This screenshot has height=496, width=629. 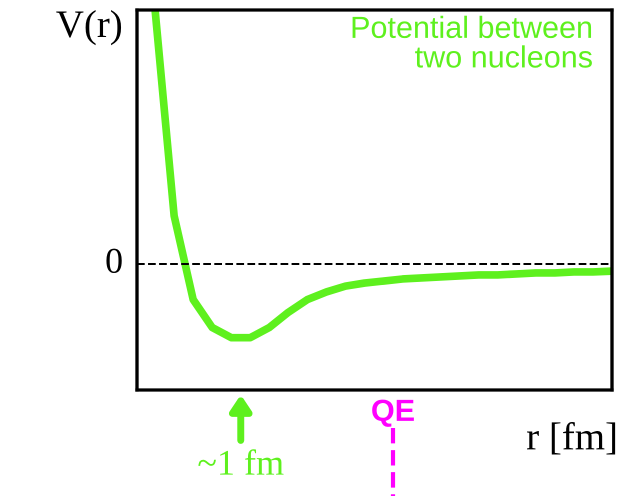 What do you see at coordinates (571, 438) in the screenshot?
I see `x-axis-title: r [fm]` at bounding box center [571, 438].